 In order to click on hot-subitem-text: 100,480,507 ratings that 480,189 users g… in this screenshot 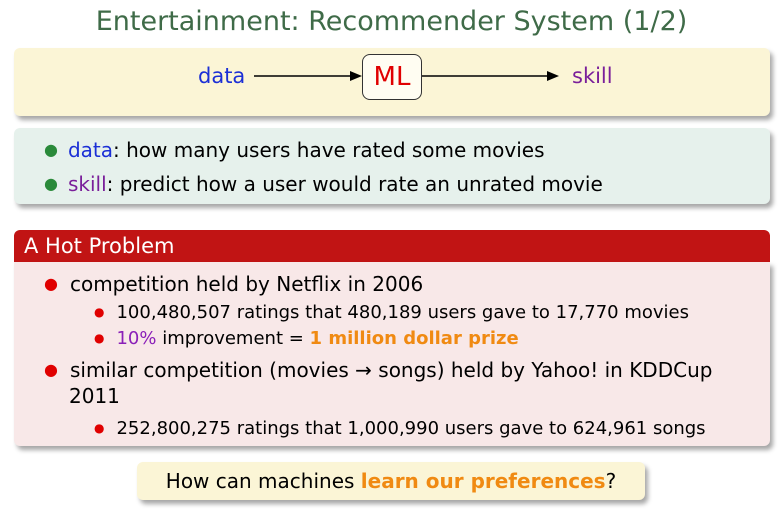, I will do `click(402, 312)`.